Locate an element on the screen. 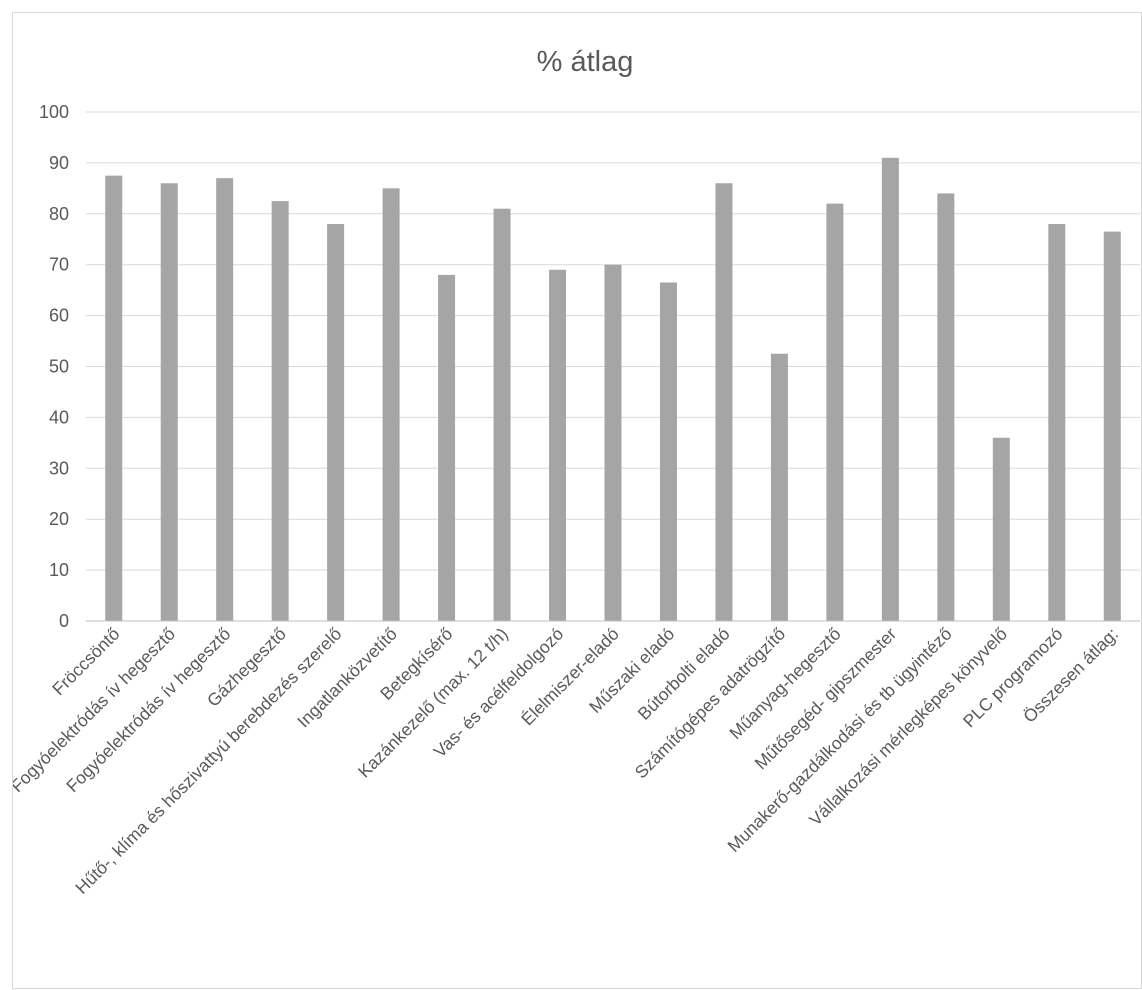 The image size is (1142, 990). y-tick-label: 90 is located at coordinates (59, 163).